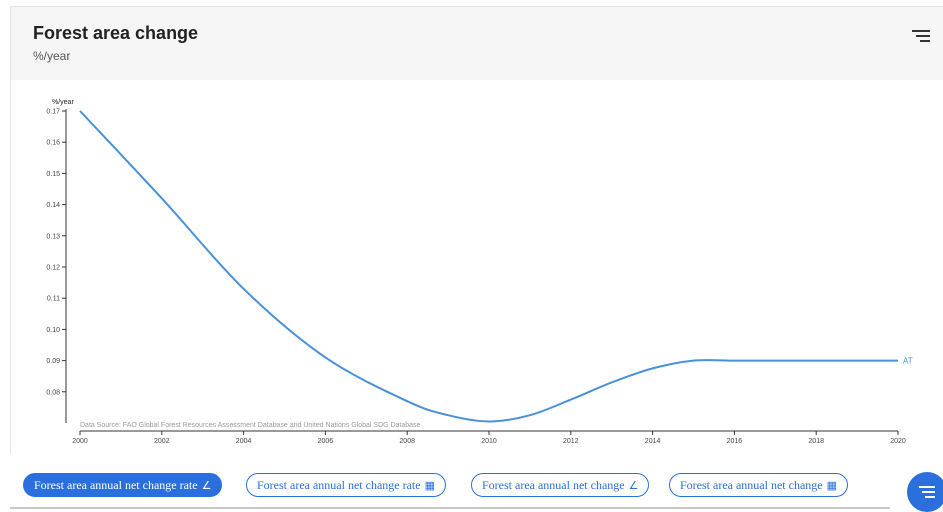  I want to click on tab-net-change-chart: Forest area annual net change ∠, so click(560, 485).